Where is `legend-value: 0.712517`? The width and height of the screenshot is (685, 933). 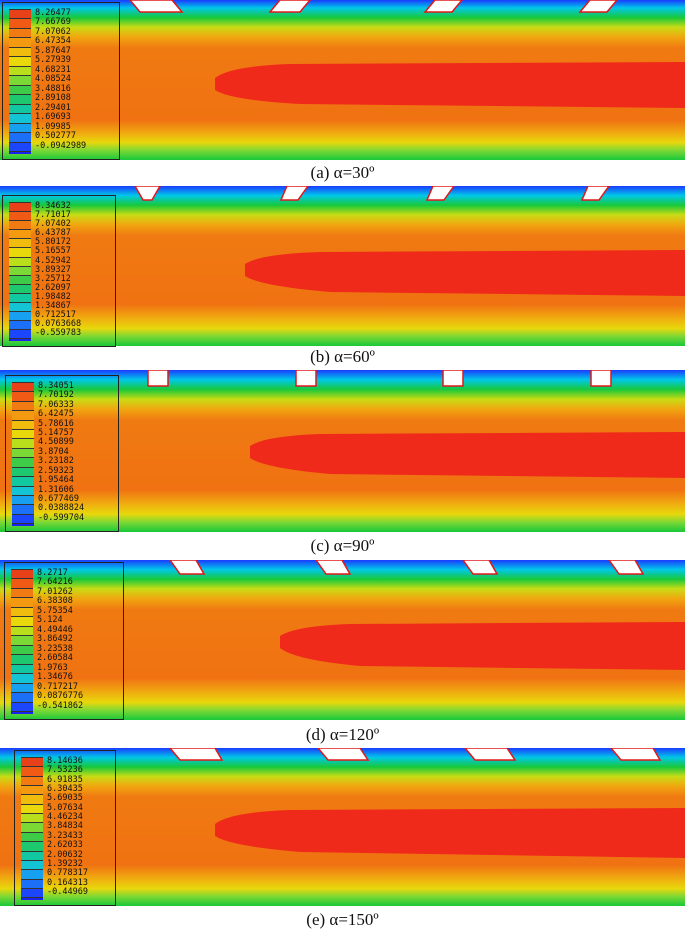 legend-value: 0.712517 is located at coordinates (55, 315).